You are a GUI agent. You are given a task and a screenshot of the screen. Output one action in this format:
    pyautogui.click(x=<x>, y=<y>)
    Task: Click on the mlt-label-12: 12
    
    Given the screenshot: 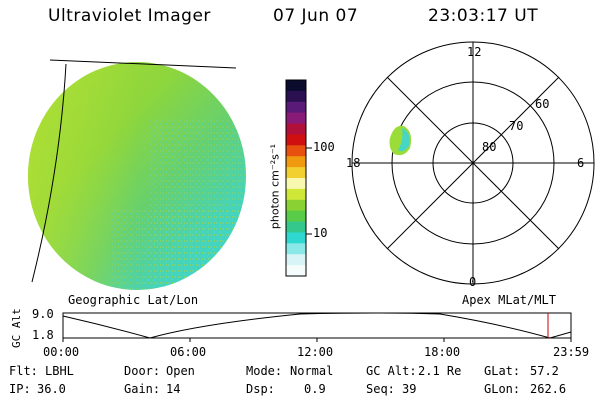 What is the action you would take?
    pyautogui.click(x=474, y=52)
    